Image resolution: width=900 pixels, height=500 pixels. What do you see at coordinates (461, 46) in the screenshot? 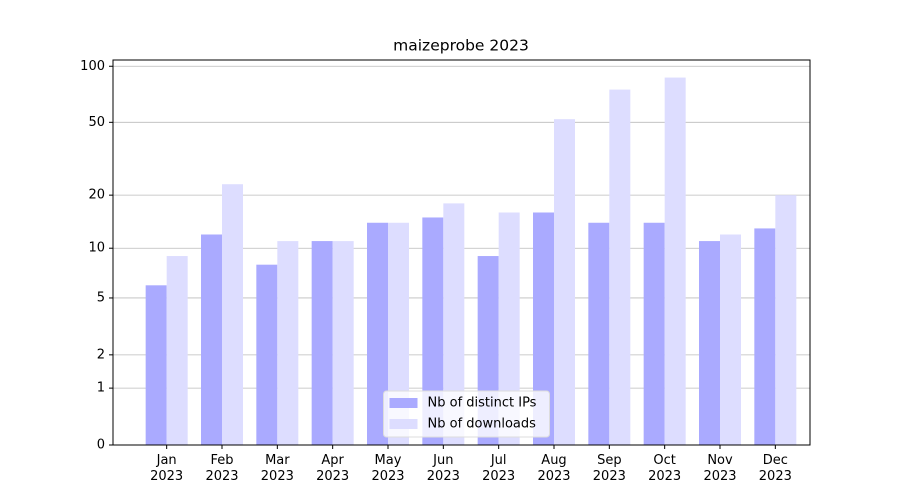
I see `chart-title: maizeprobe 2023` at bounding box center [461, 46].